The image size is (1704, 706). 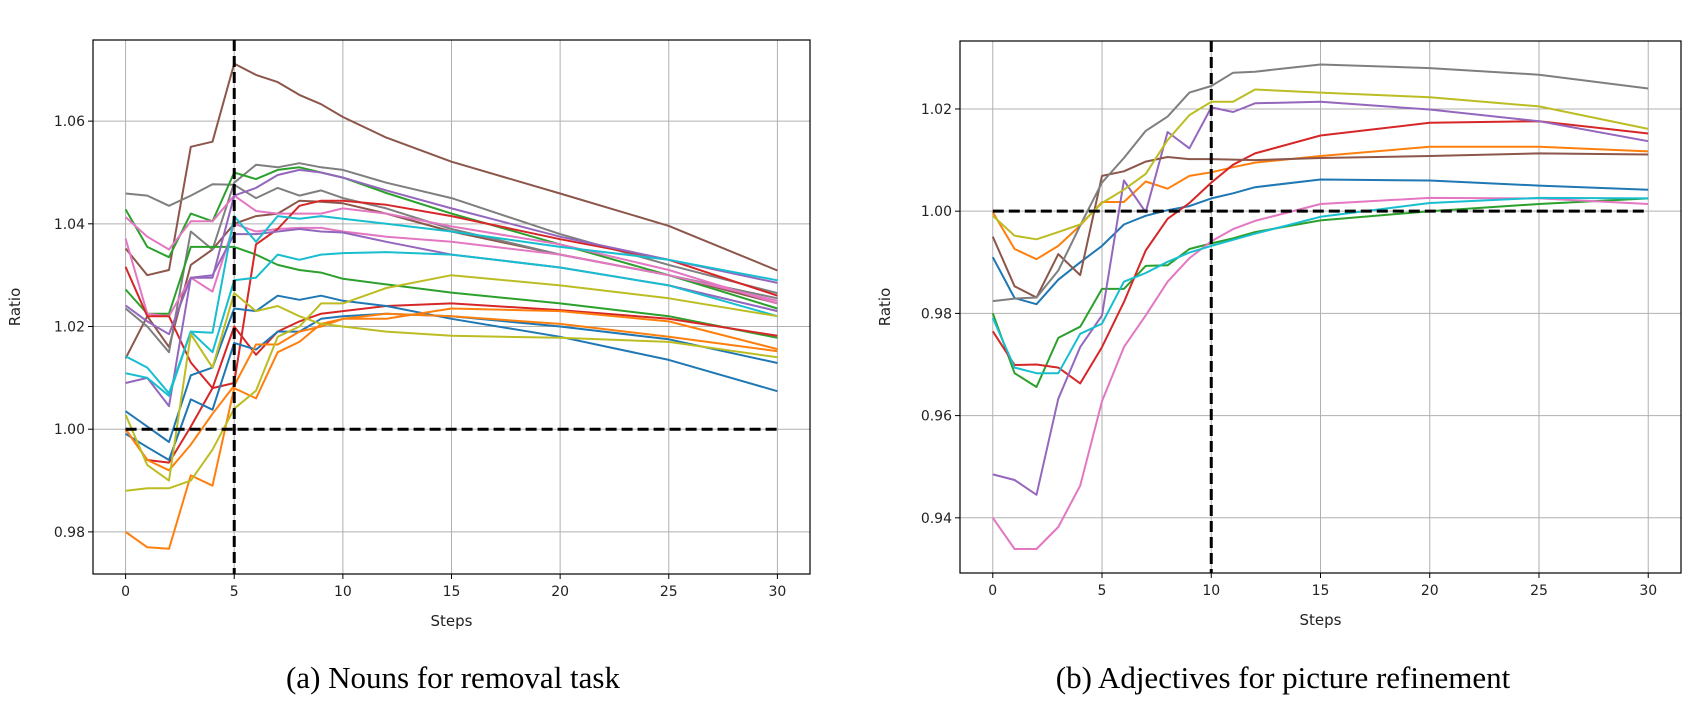 I want to click on y-tick-label: 0.94, so click(x=936, y=519).